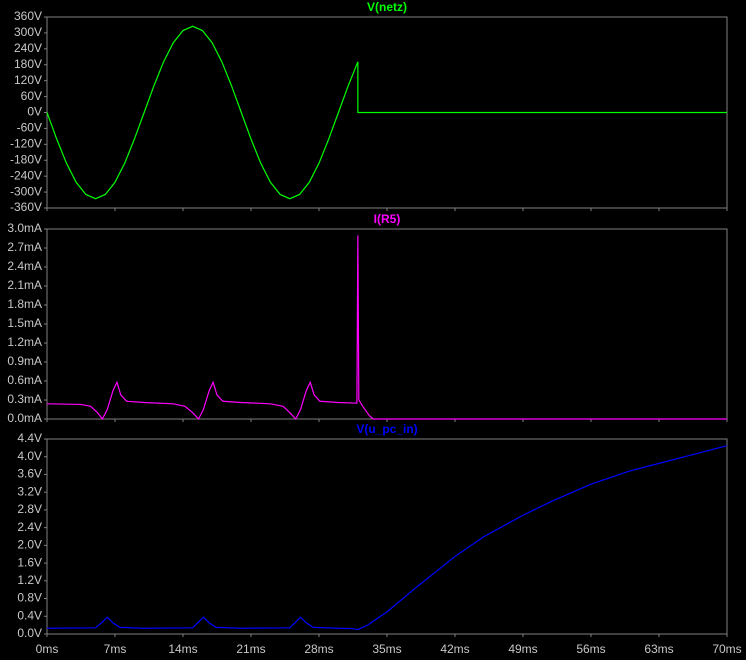 Image resolution: width=746 pixels, height=660 pixels. I want to click on y-tick-label: 0.0V, so click(29, 633).